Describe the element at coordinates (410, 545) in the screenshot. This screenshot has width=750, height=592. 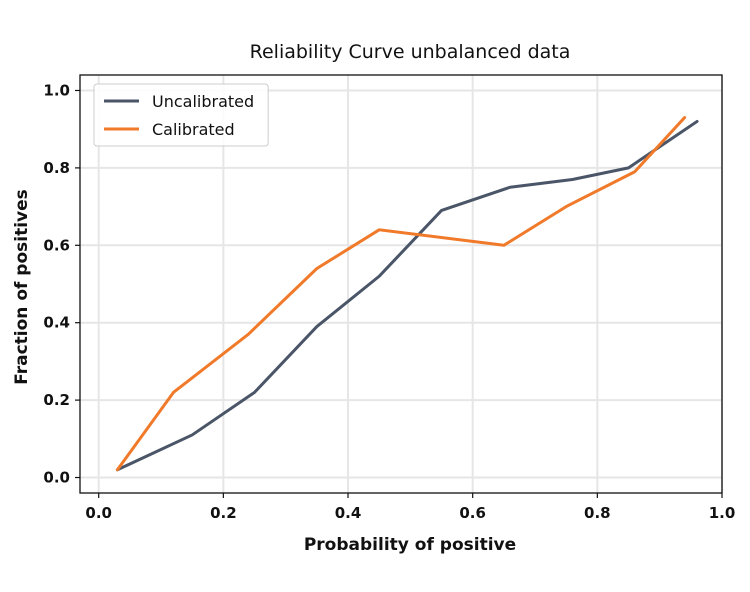
I see `x-axis-label: Probability of positive` at that location.